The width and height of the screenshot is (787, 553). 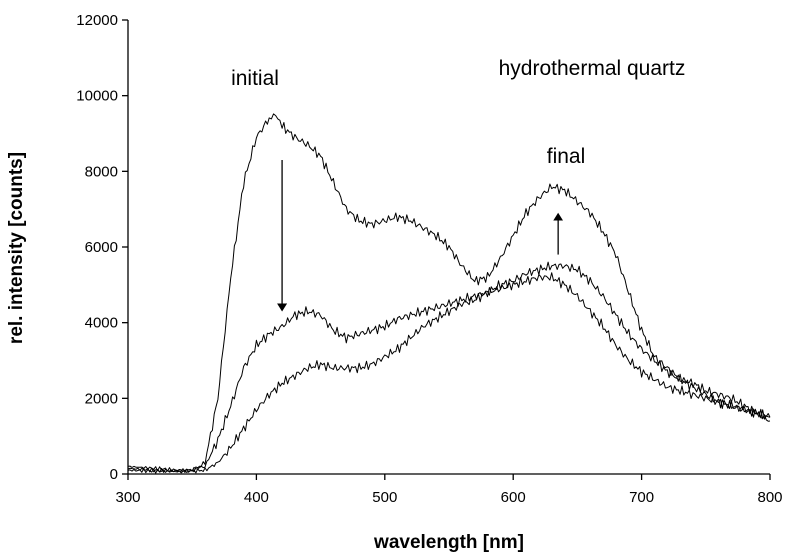 What do you see at coordinates (566, 156) in the screenshot?
I see `annotation-final: final` at bounding box center [566, 156].